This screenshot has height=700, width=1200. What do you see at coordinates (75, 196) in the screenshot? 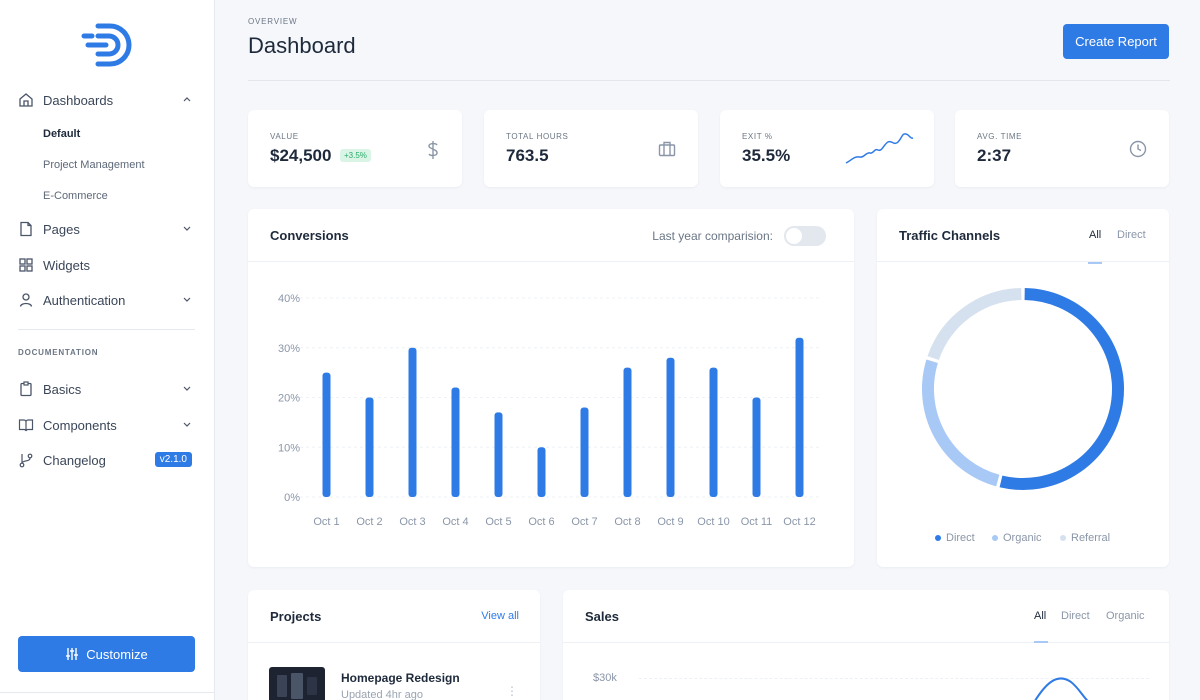
I see `sidebar-subitem-ecommerce: E-Commerce` at bounding box center [75, 196].